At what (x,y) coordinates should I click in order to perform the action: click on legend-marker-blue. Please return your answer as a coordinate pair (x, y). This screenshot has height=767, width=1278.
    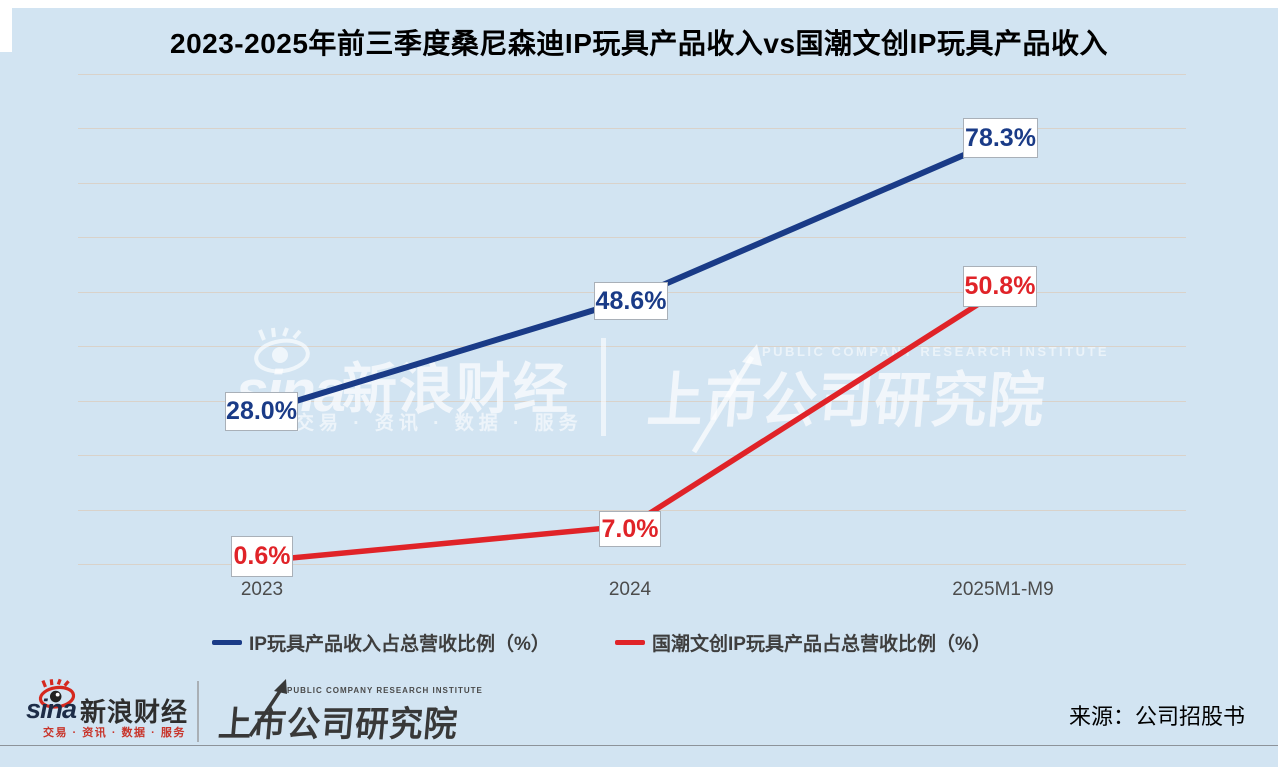
    Looking at the image, I should click on (227, 642).